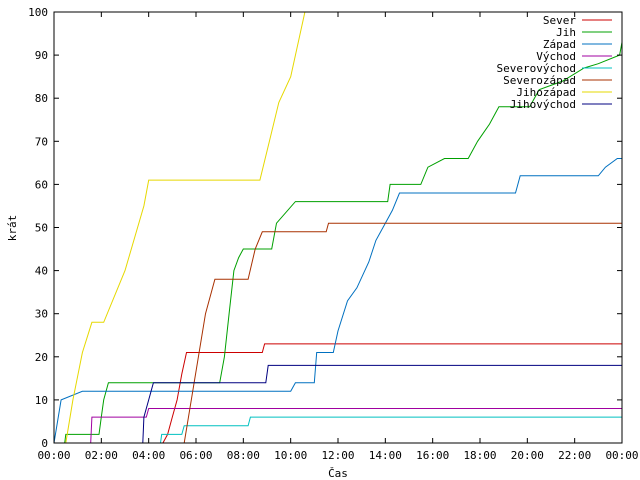 The image size is (640, 480). Describe the element at coordinates (41, 314) in the screenshot. I see `y-tick-label: 30` at that location.